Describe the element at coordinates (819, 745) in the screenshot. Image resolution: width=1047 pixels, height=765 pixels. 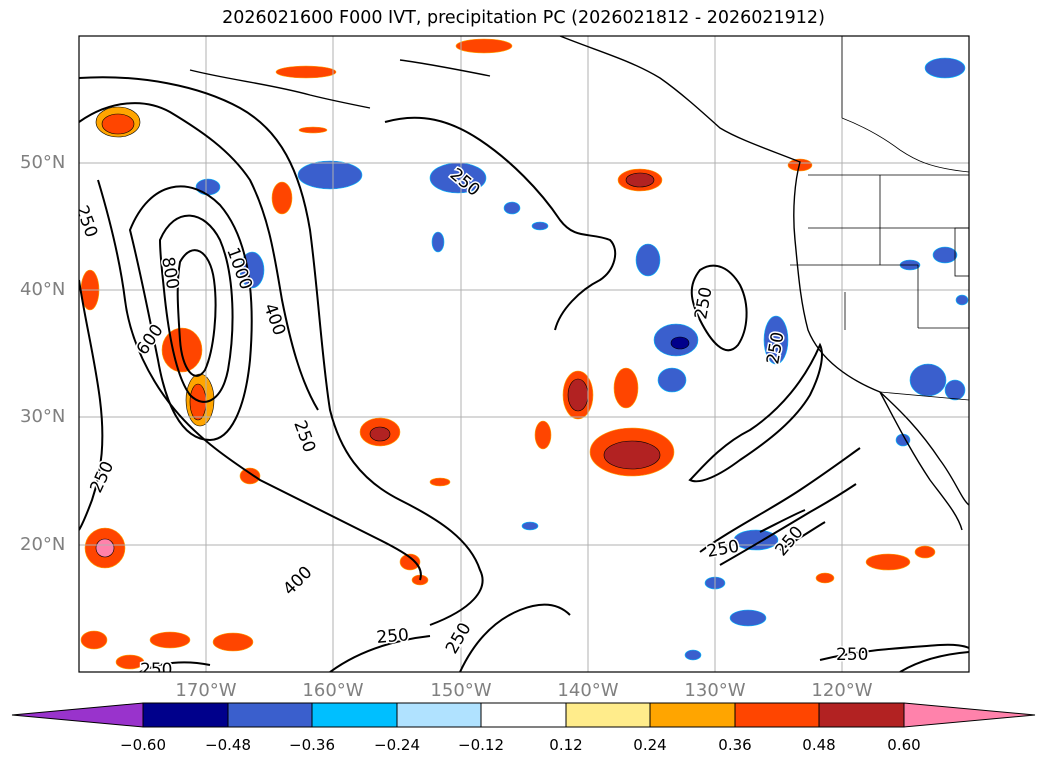
I see `colorbar-tick: 0.48` at that location.